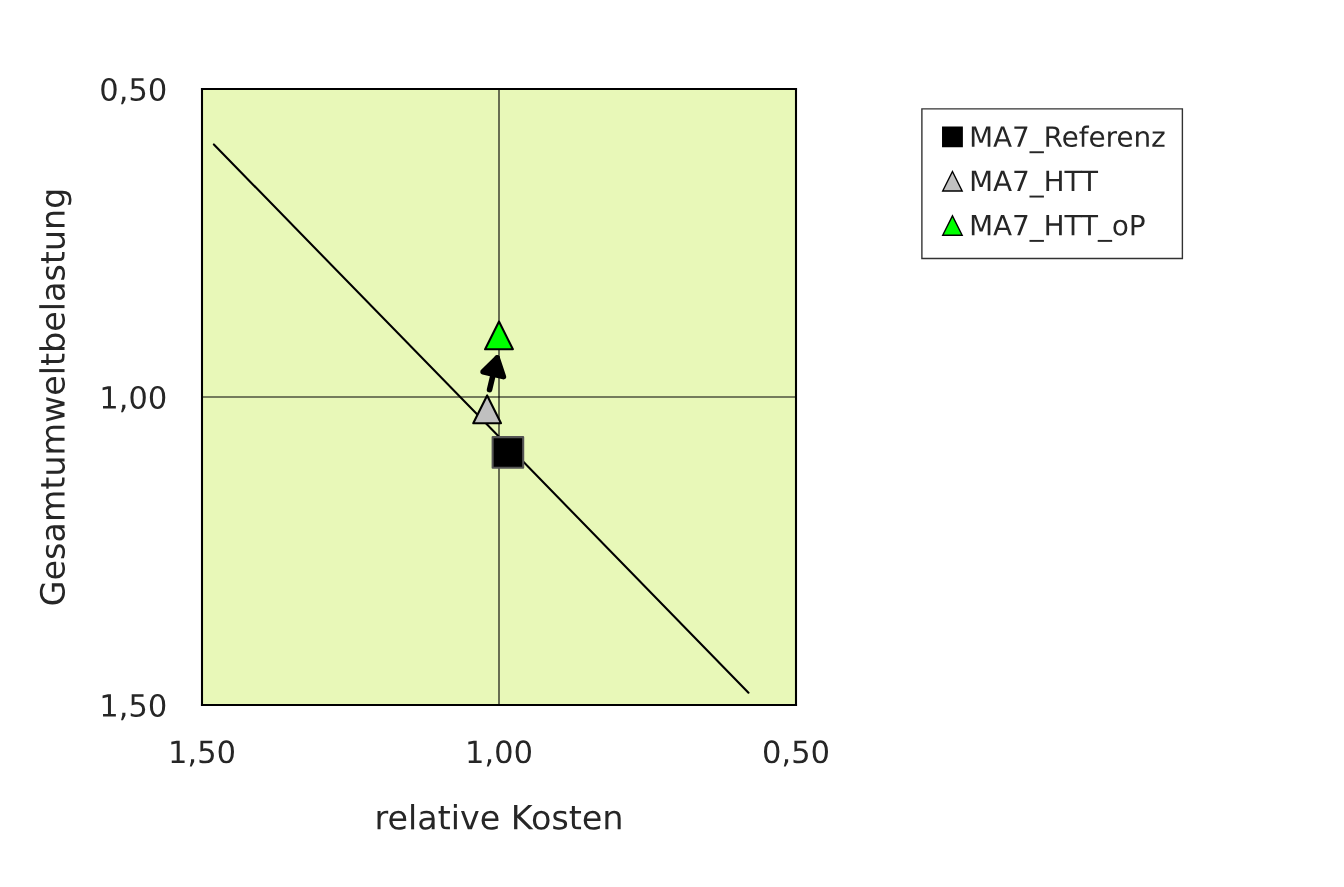 The image size is (1344, 887). What do you see at coordinates (134, 399) in the screenshot?
I see `y-tick-label: 1,00` at bounding box center [134, 399].